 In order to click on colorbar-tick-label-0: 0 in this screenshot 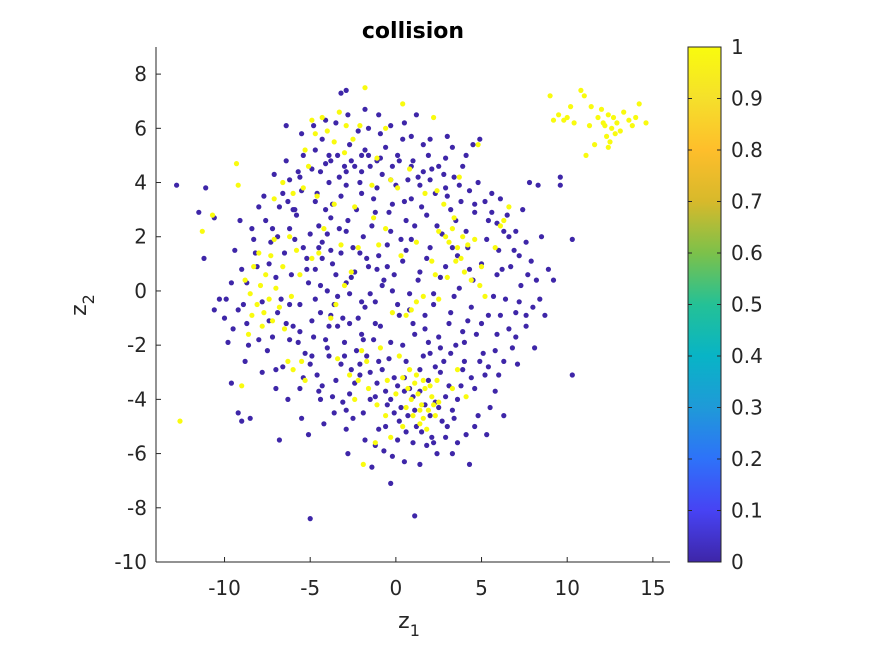, I will do `click(737, 562)`.